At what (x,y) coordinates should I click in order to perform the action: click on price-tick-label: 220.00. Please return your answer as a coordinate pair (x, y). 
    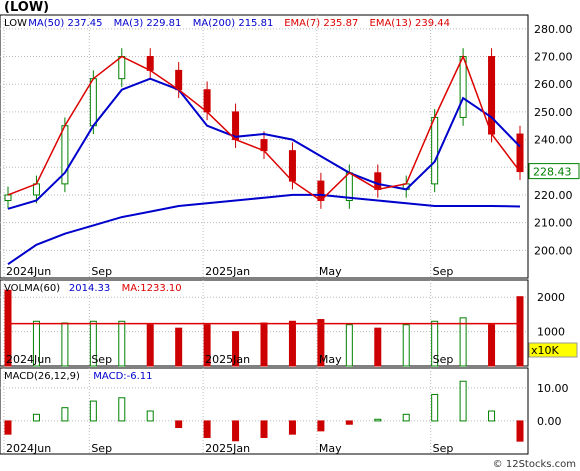
    Looking at the image, I should click on (553, 195).